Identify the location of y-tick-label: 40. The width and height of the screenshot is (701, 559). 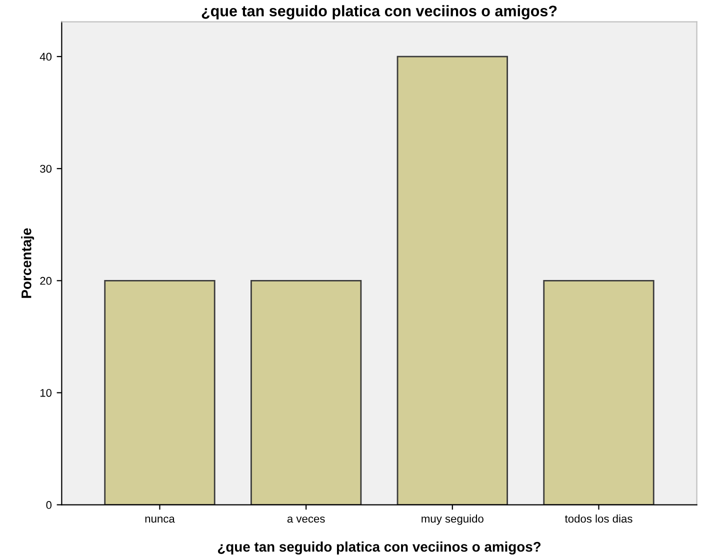
(46, 56).